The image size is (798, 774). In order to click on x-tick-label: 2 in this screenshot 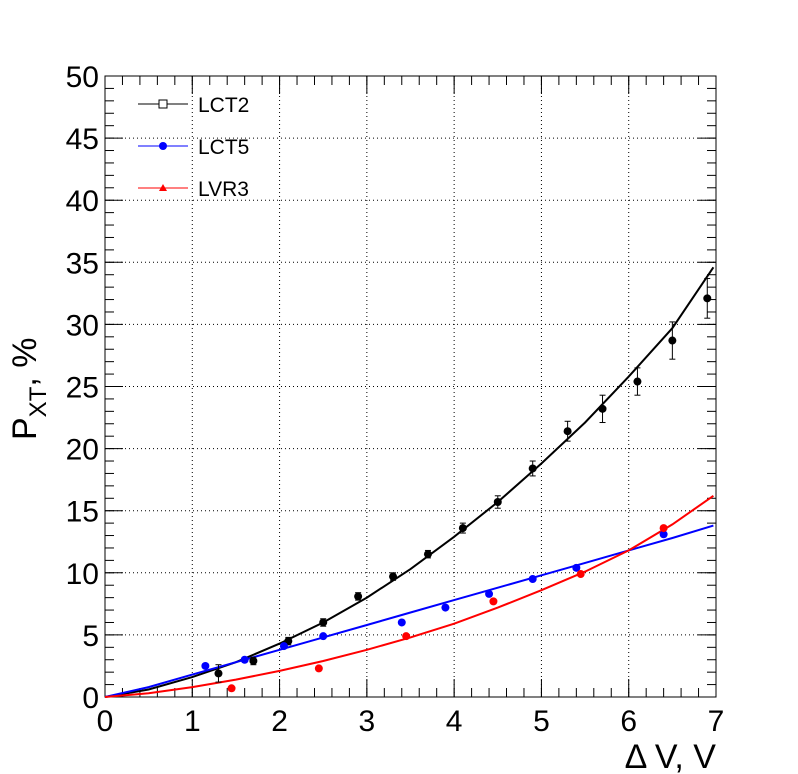, I will do `click(279, 721)`.